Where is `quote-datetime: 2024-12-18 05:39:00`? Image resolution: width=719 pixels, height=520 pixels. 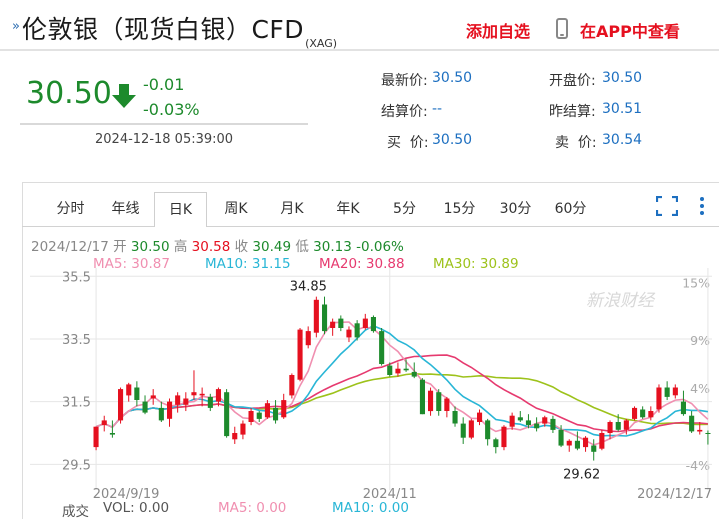
quote-datetime: 2024-12-18 05:39:00 is located at coordinates (164, 139).